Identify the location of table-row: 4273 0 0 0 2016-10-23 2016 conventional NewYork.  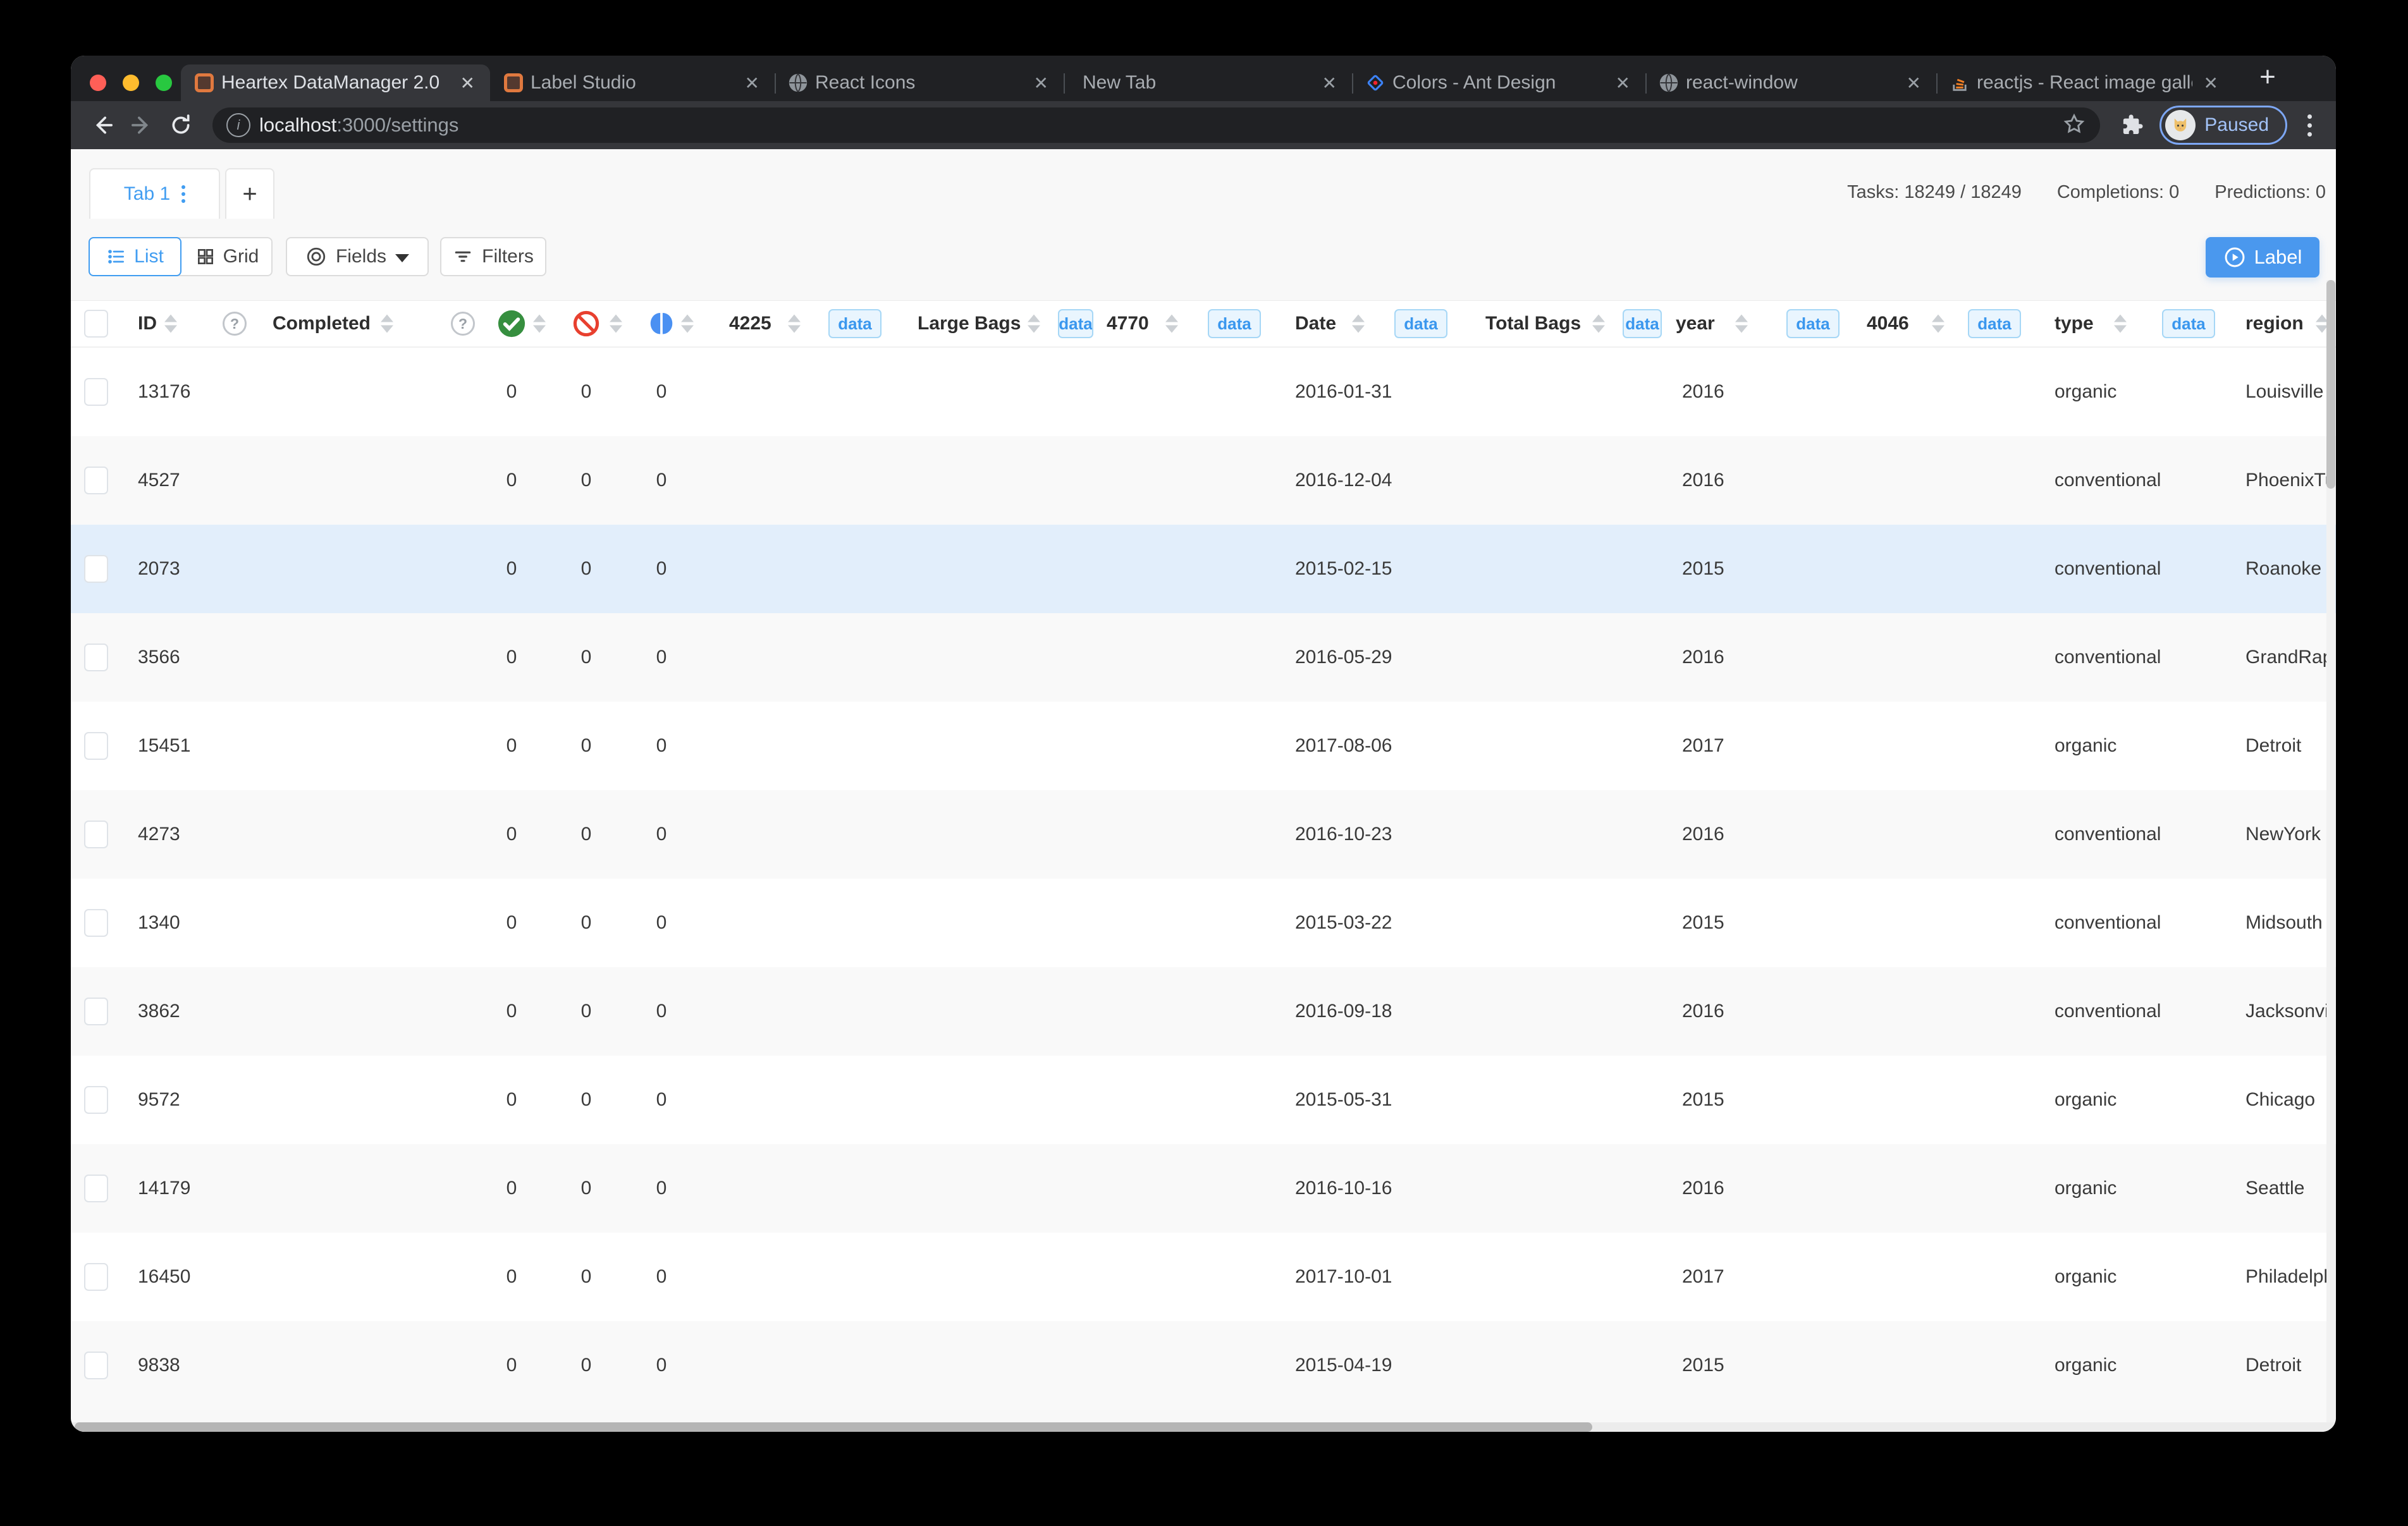
(1203, 834).